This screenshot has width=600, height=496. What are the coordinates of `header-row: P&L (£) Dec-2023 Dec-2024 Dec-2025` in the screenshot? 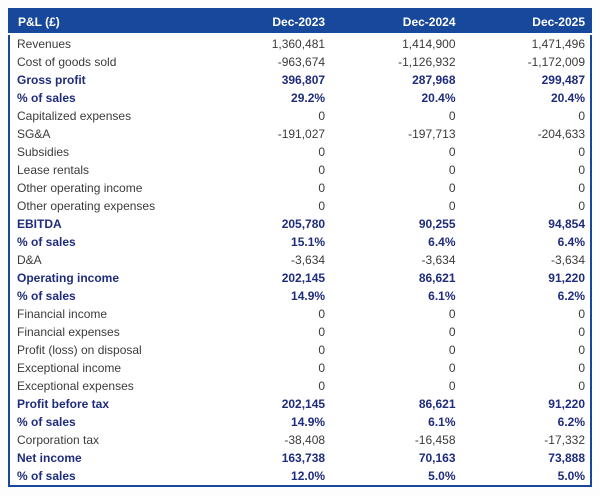 It's located at (300, 21).